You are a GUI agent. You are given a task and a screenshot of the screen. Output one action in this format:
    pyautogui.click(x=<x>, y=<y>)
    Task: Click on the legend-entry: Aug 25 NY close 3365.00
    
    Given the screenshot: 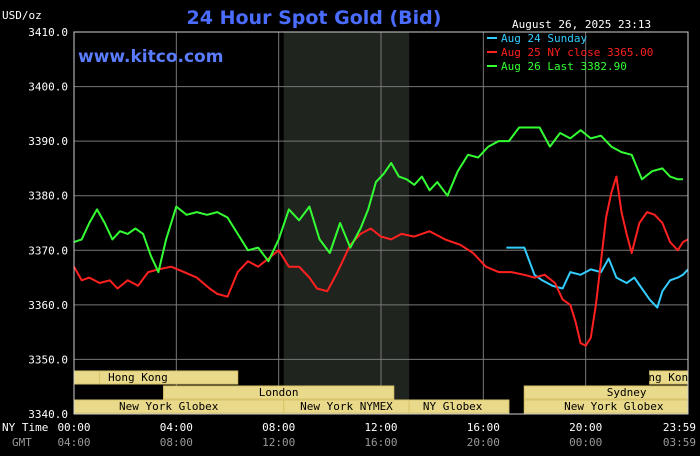 What is the action you would take?
    pyautogui.click(x=577, y=52)
    